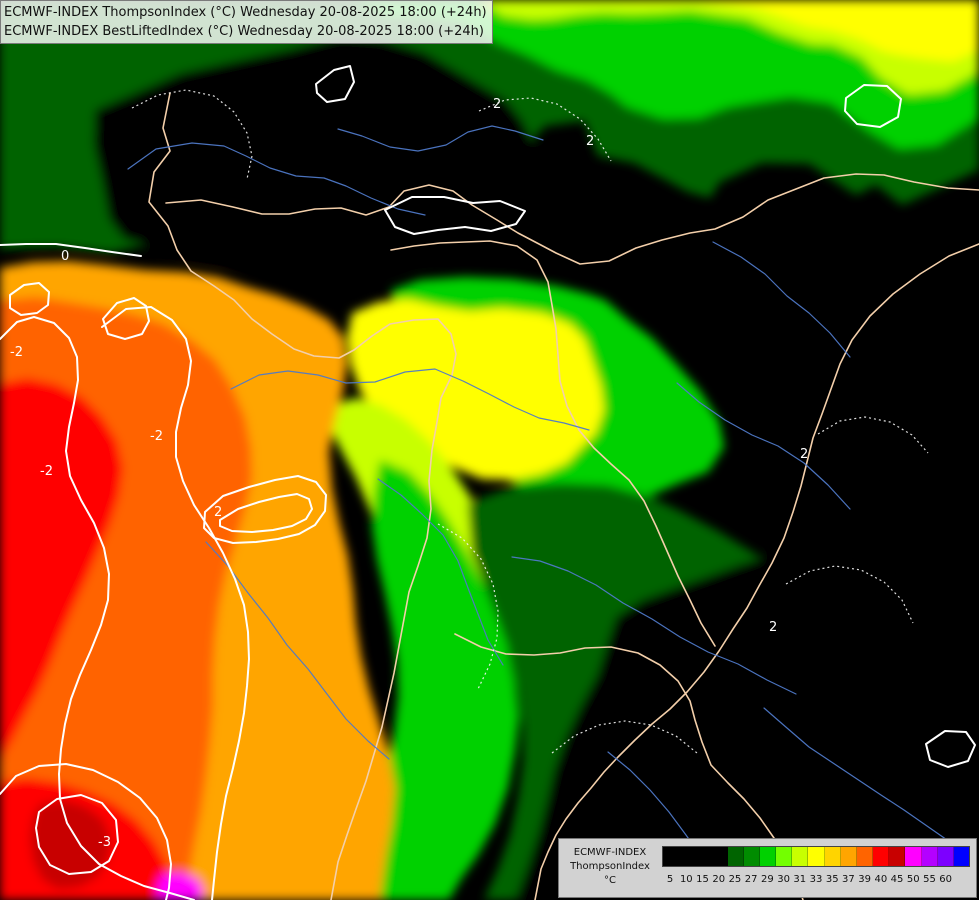 The image size is (979, 900). What do you see at coordinates (751, 879) in the screenshot?
I see `legend-tick-label: 27` at bounding box center [751, 879].